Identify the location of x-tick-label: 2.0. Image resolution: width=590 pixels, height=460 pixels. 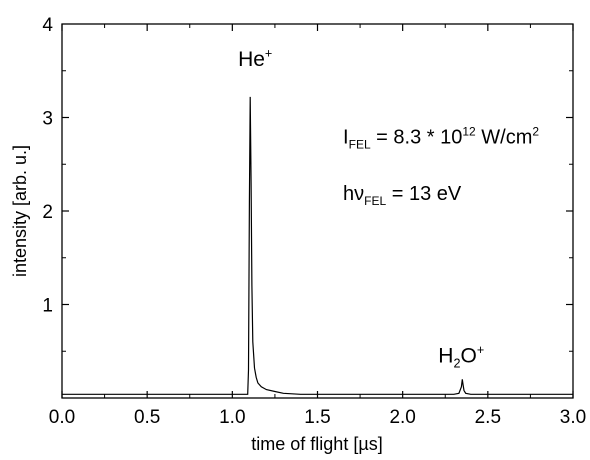
(402, 417).